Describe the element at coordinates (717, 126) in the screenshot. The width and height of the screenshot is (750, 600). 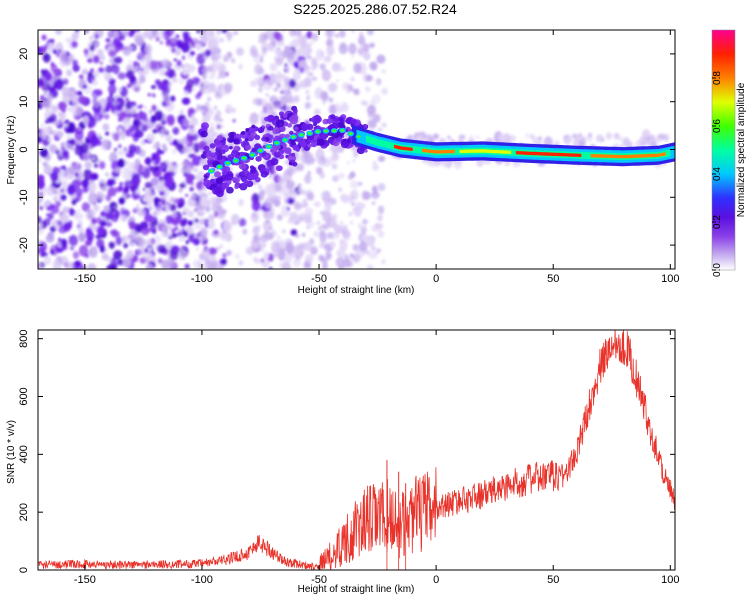
I see `colorbar-tick-label: 0.6` at that location.